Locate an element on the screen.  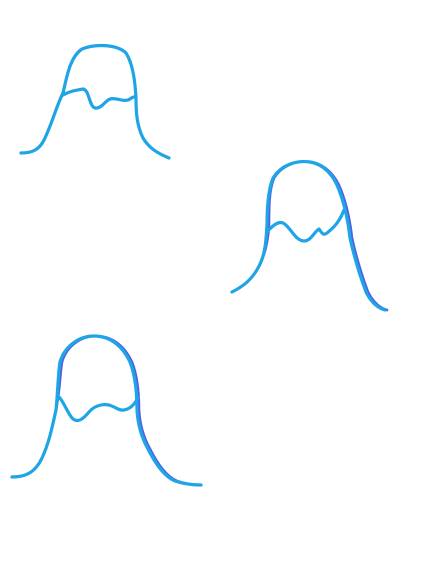
hair-sketch-top-left is located at coordinates (95, 101).